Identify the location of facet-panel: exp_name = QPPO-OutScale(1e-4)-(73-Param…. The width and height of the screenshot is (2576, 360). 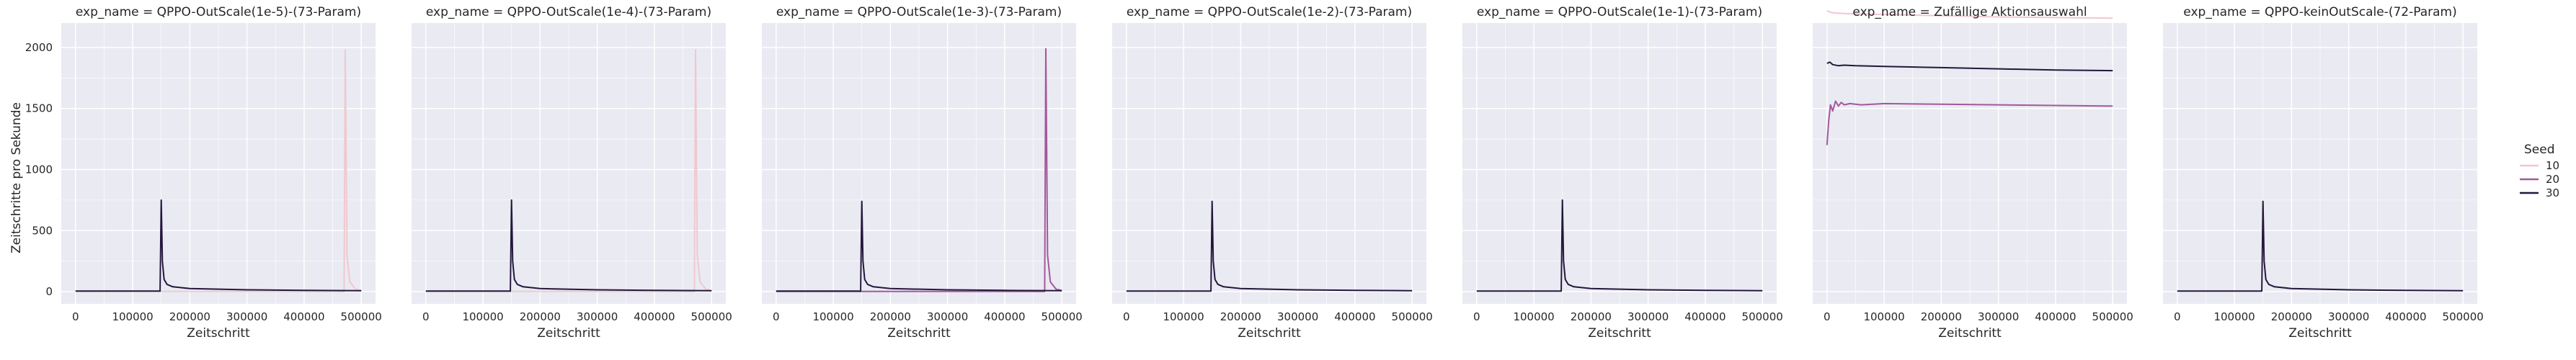
(572, 173).